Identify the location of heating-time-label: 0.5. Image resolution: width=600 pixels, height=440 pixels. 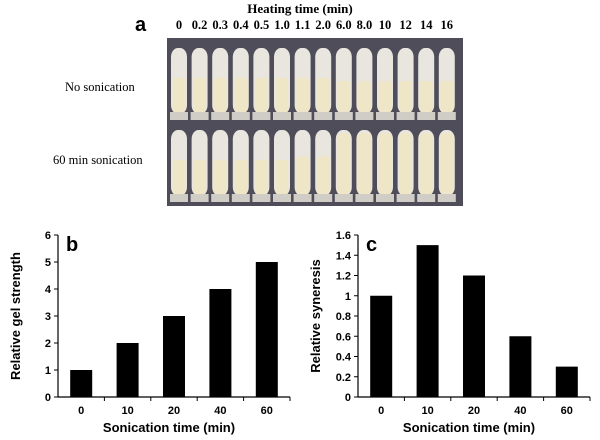
(261, 25).